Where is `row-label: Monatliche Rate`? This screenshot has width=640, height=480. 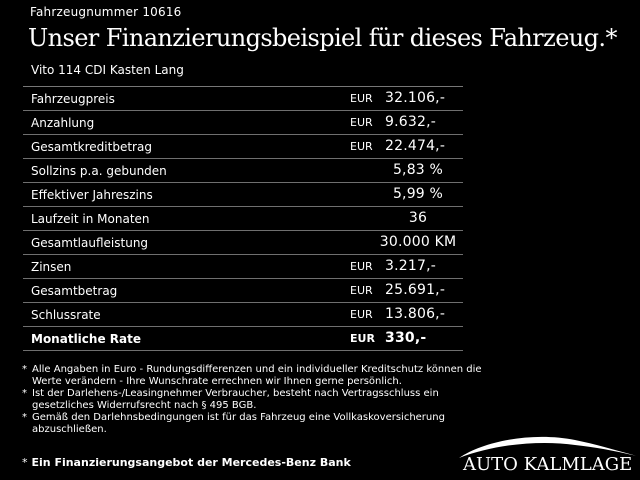 row-label: Monatliche Rate is located at coordinates (86, 339).